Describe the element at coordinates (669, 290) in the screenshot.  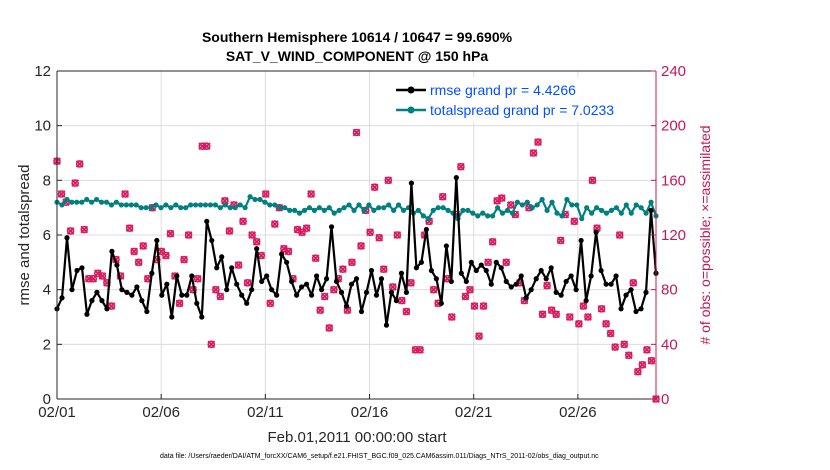
I see `y-right-tick-label: 80` at that location.